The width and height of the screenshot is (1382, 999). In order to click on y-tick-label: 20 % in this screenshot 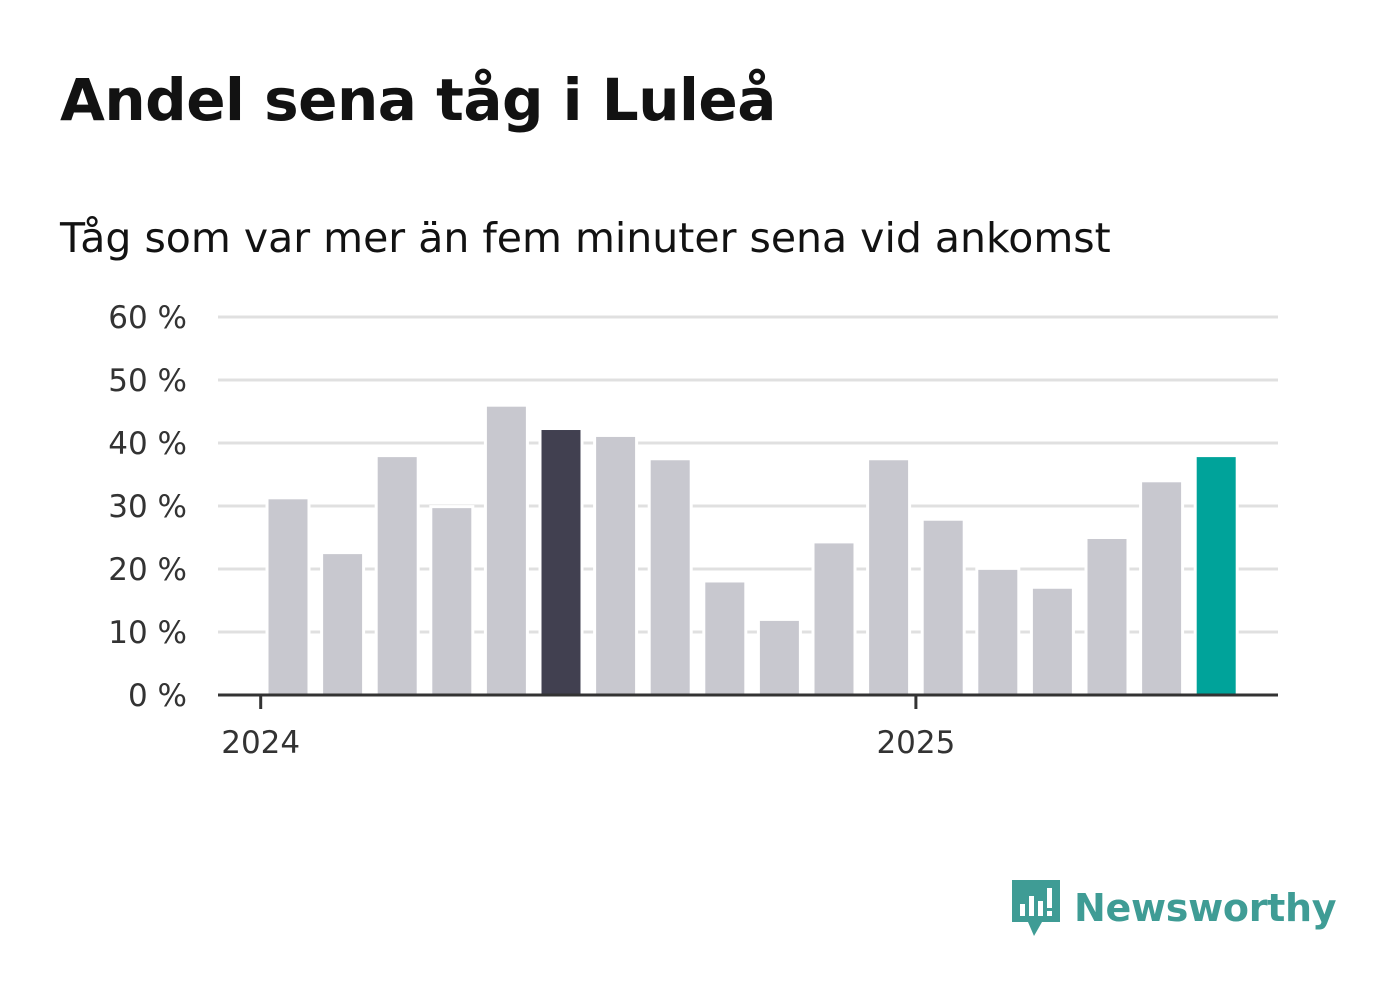, I will do `click(147, 570)`.